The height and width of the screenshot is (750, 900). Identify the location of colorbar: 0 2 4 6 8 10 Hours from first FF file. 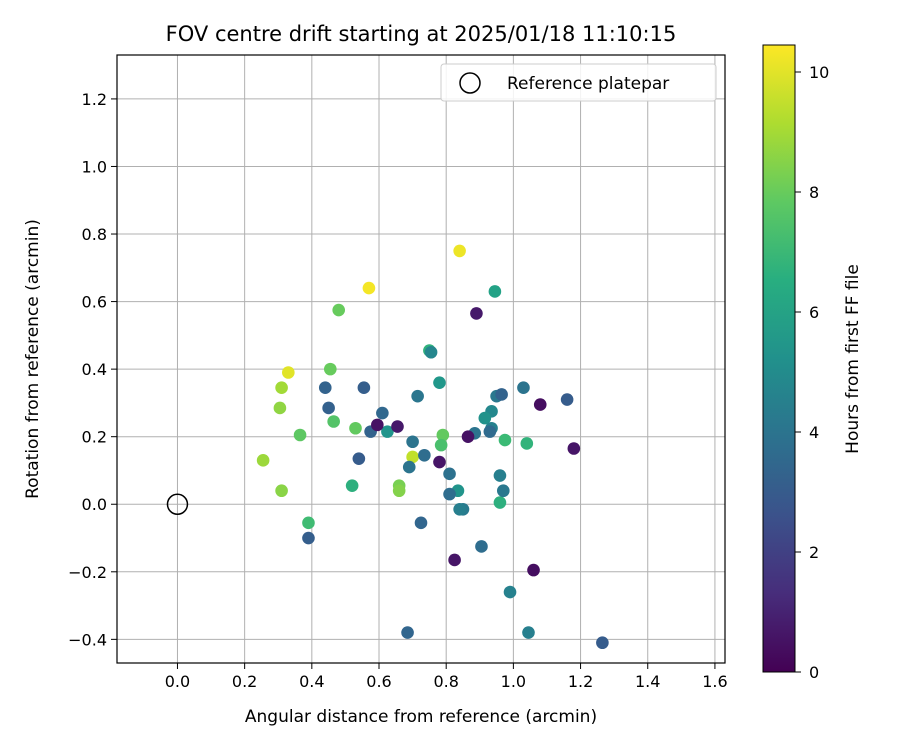
(812, 363).